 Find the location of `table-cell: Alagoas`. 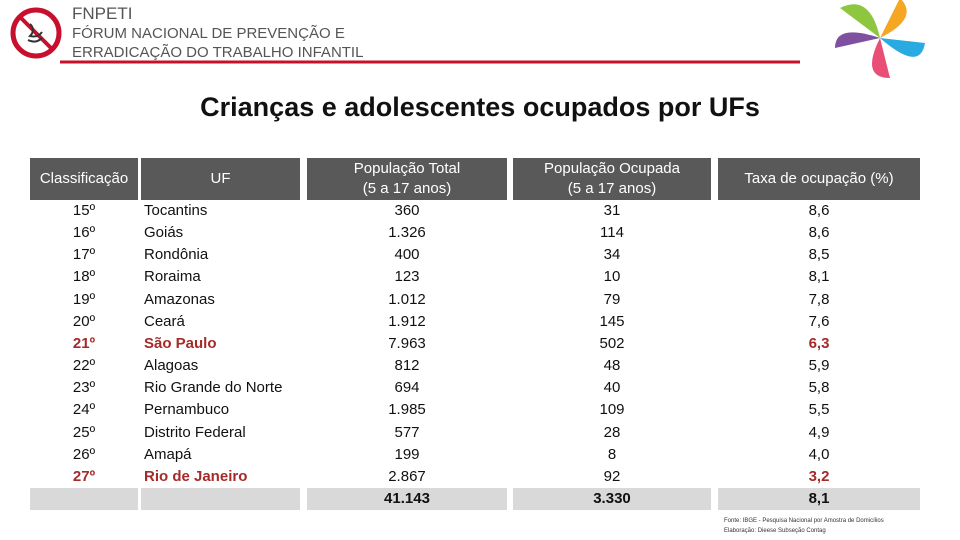

table-cell: Alagoas is located at coordinates (171, 366).